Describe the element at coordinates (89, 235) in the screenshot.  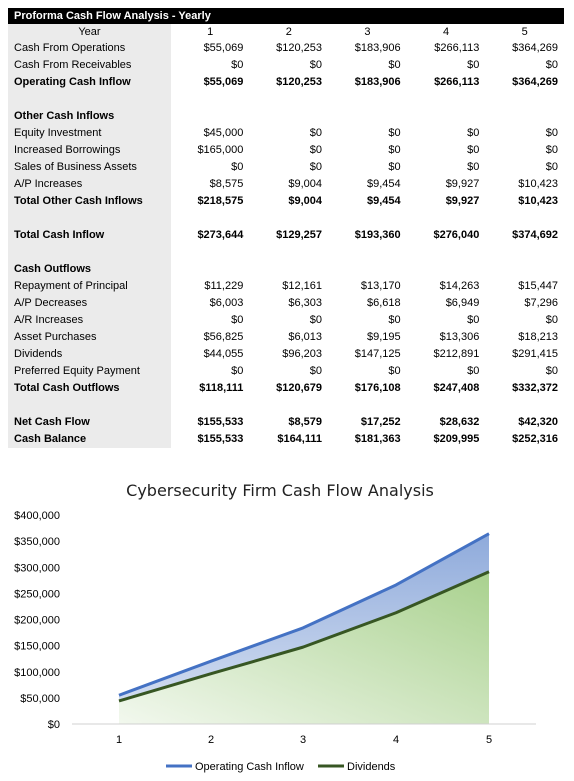
I see `row-label: Total Cash Inflow` at that location.